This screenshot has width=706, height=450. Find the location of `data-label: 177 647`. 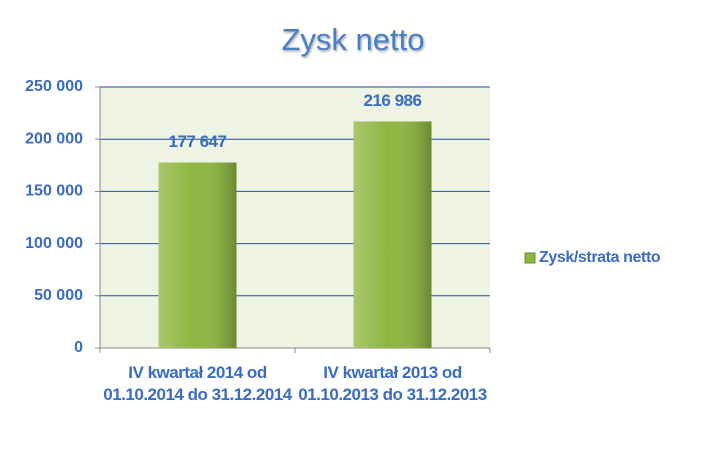

data-label: 177 647 is located at coordinates (198, 141).